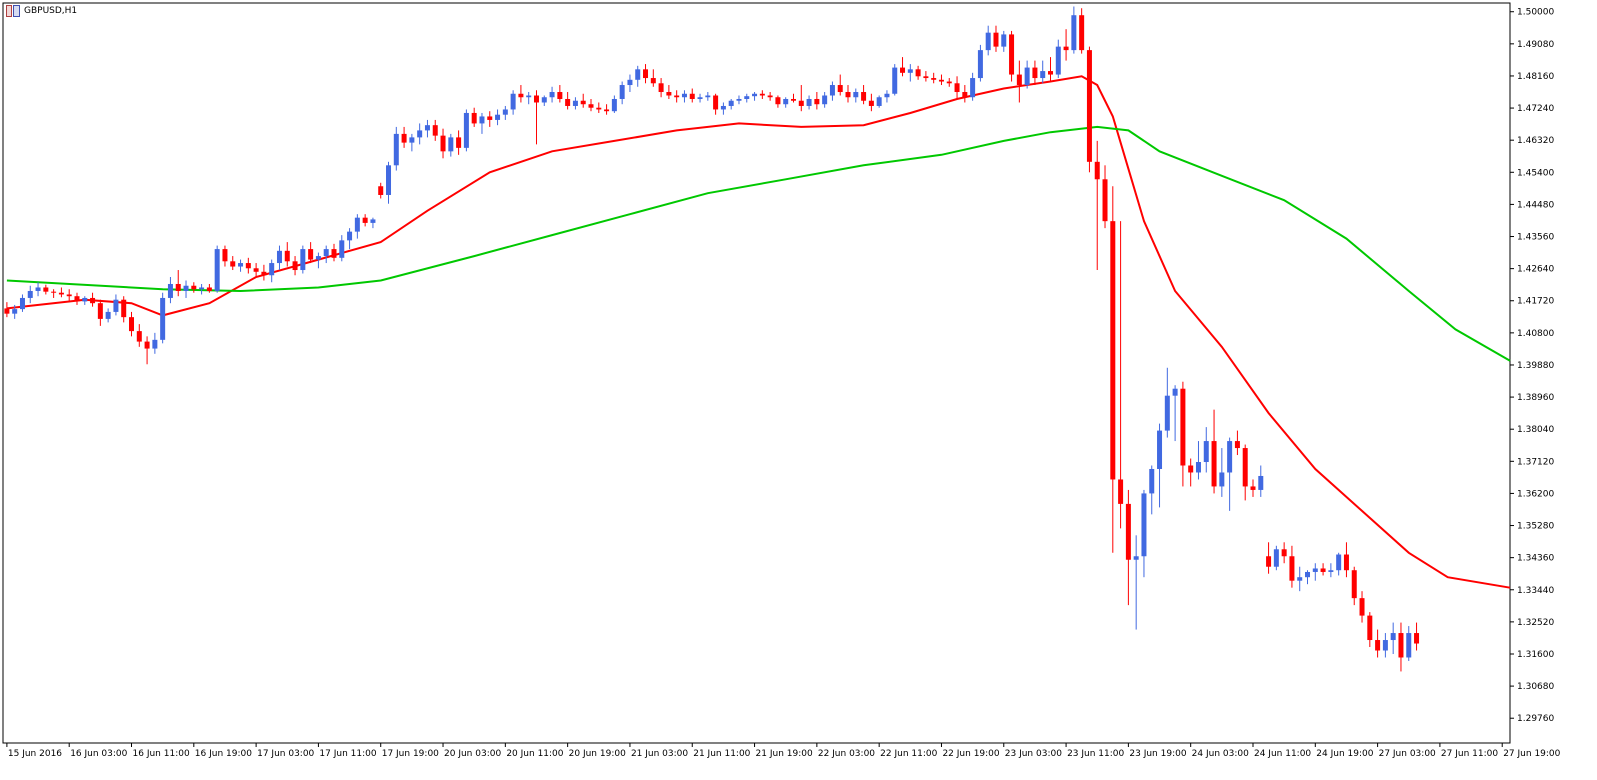  I want to click on x-tick-label: 21 Jun 03:00, so click(659, 754).